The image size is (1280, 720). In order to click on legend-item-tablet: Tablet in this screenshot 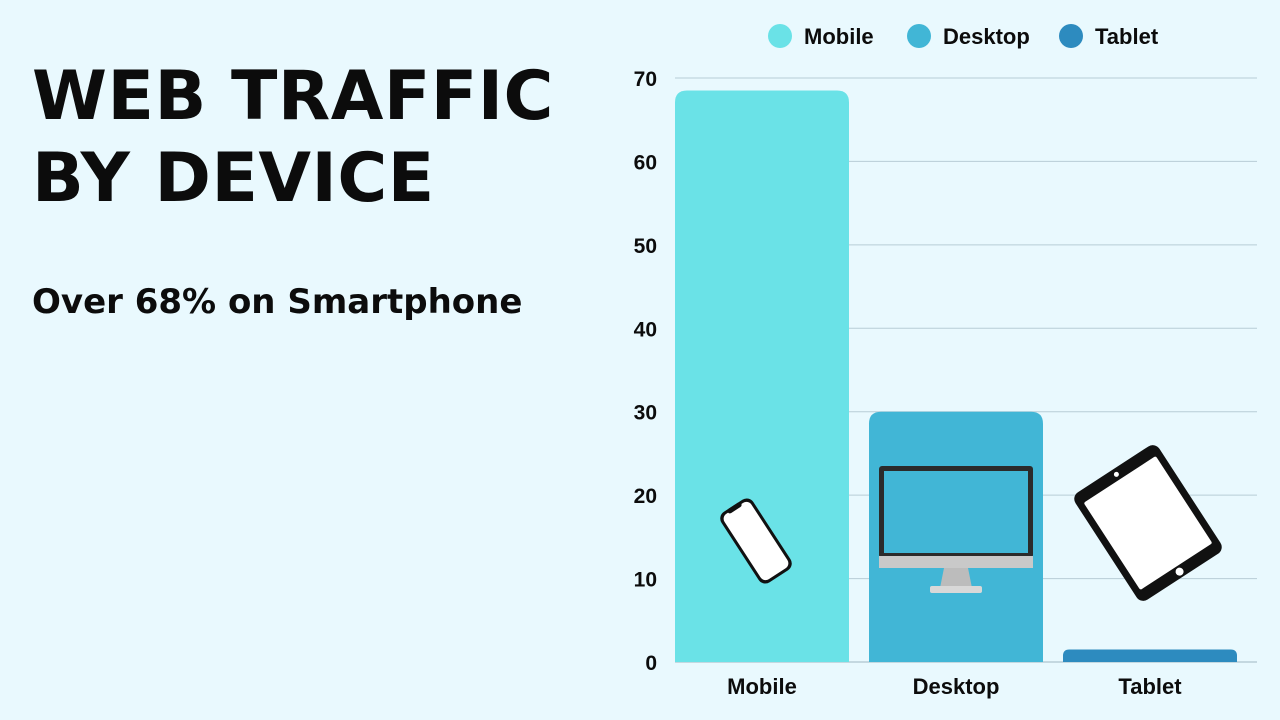, I will do `click(1109, 36)`.